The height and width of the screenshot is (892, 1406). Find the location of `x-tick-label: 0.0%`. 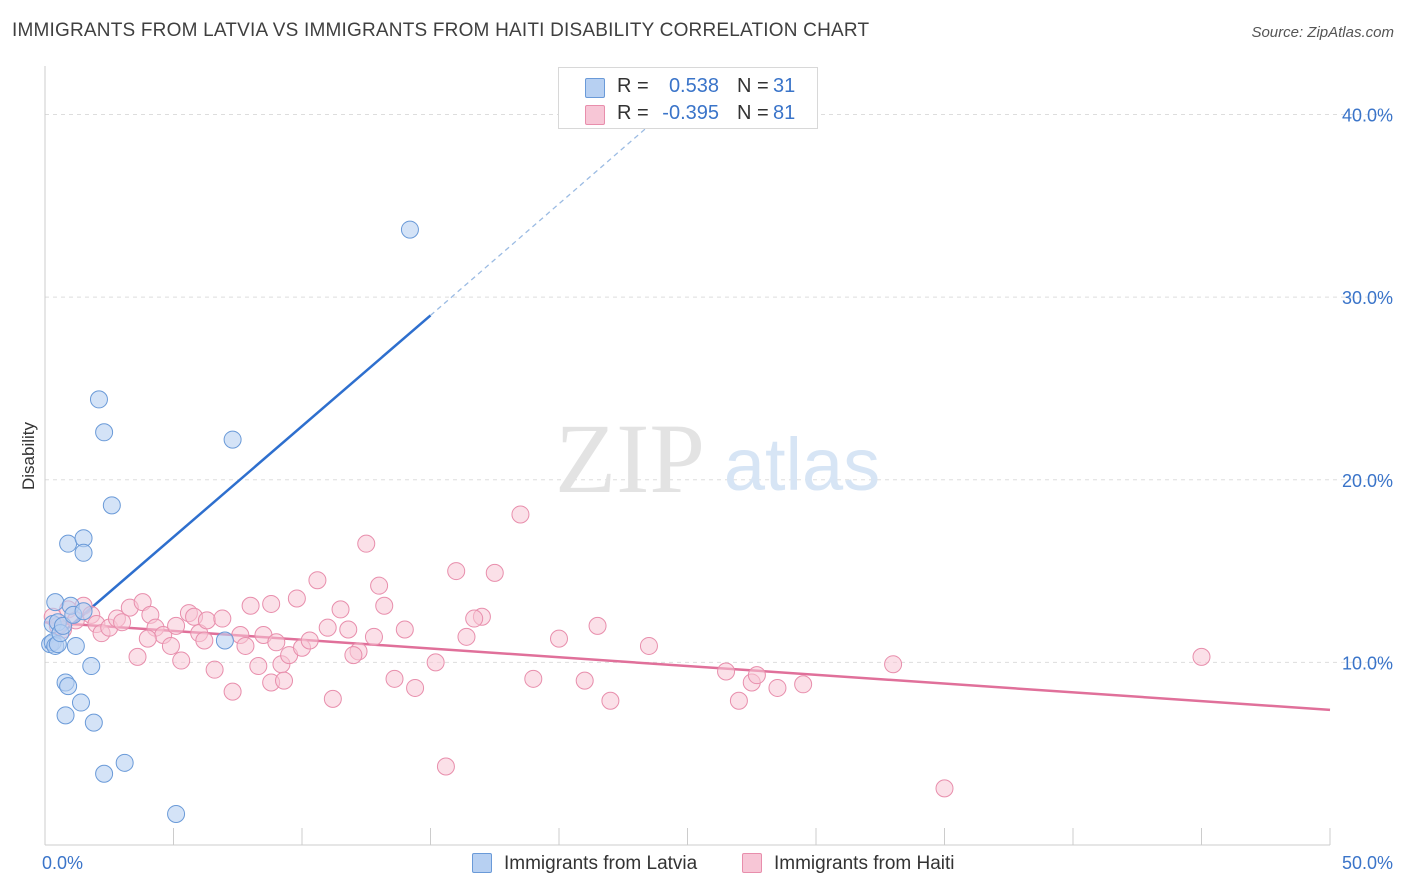

x-tick-label: 0.0% is located at coordinates (62, 863).